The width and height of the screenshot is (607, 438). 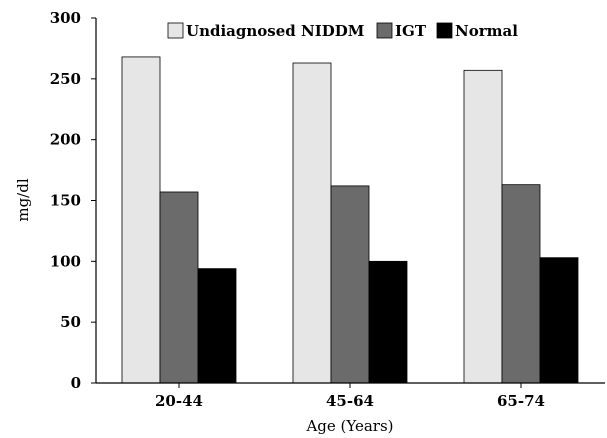 What do you see at coordinates (275, 31) in the screenshot?
I see `legend-label-undiagnosed-niddm: Undiagnosed NIDDM` at bounding box center [275, 31].